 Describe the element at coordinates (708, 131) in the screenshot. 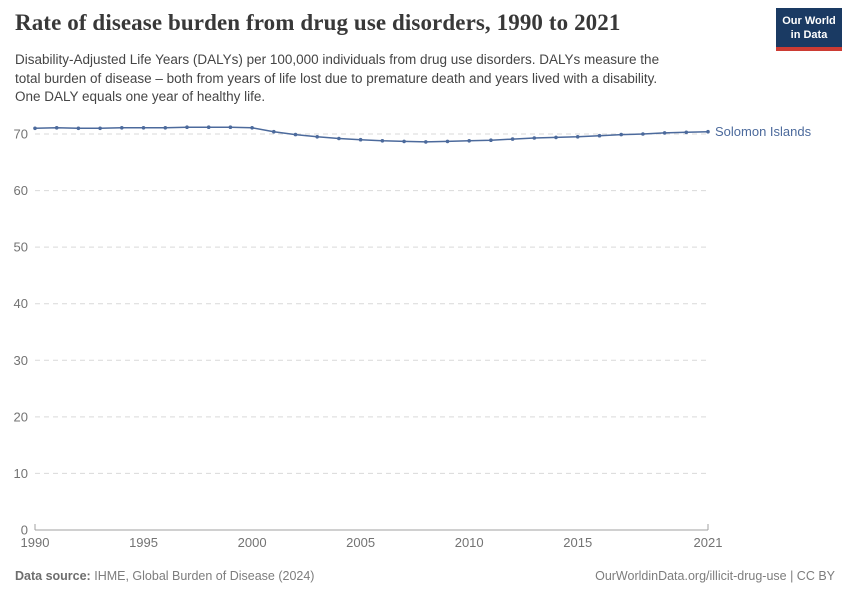

I see `data-point-2021` at that location.